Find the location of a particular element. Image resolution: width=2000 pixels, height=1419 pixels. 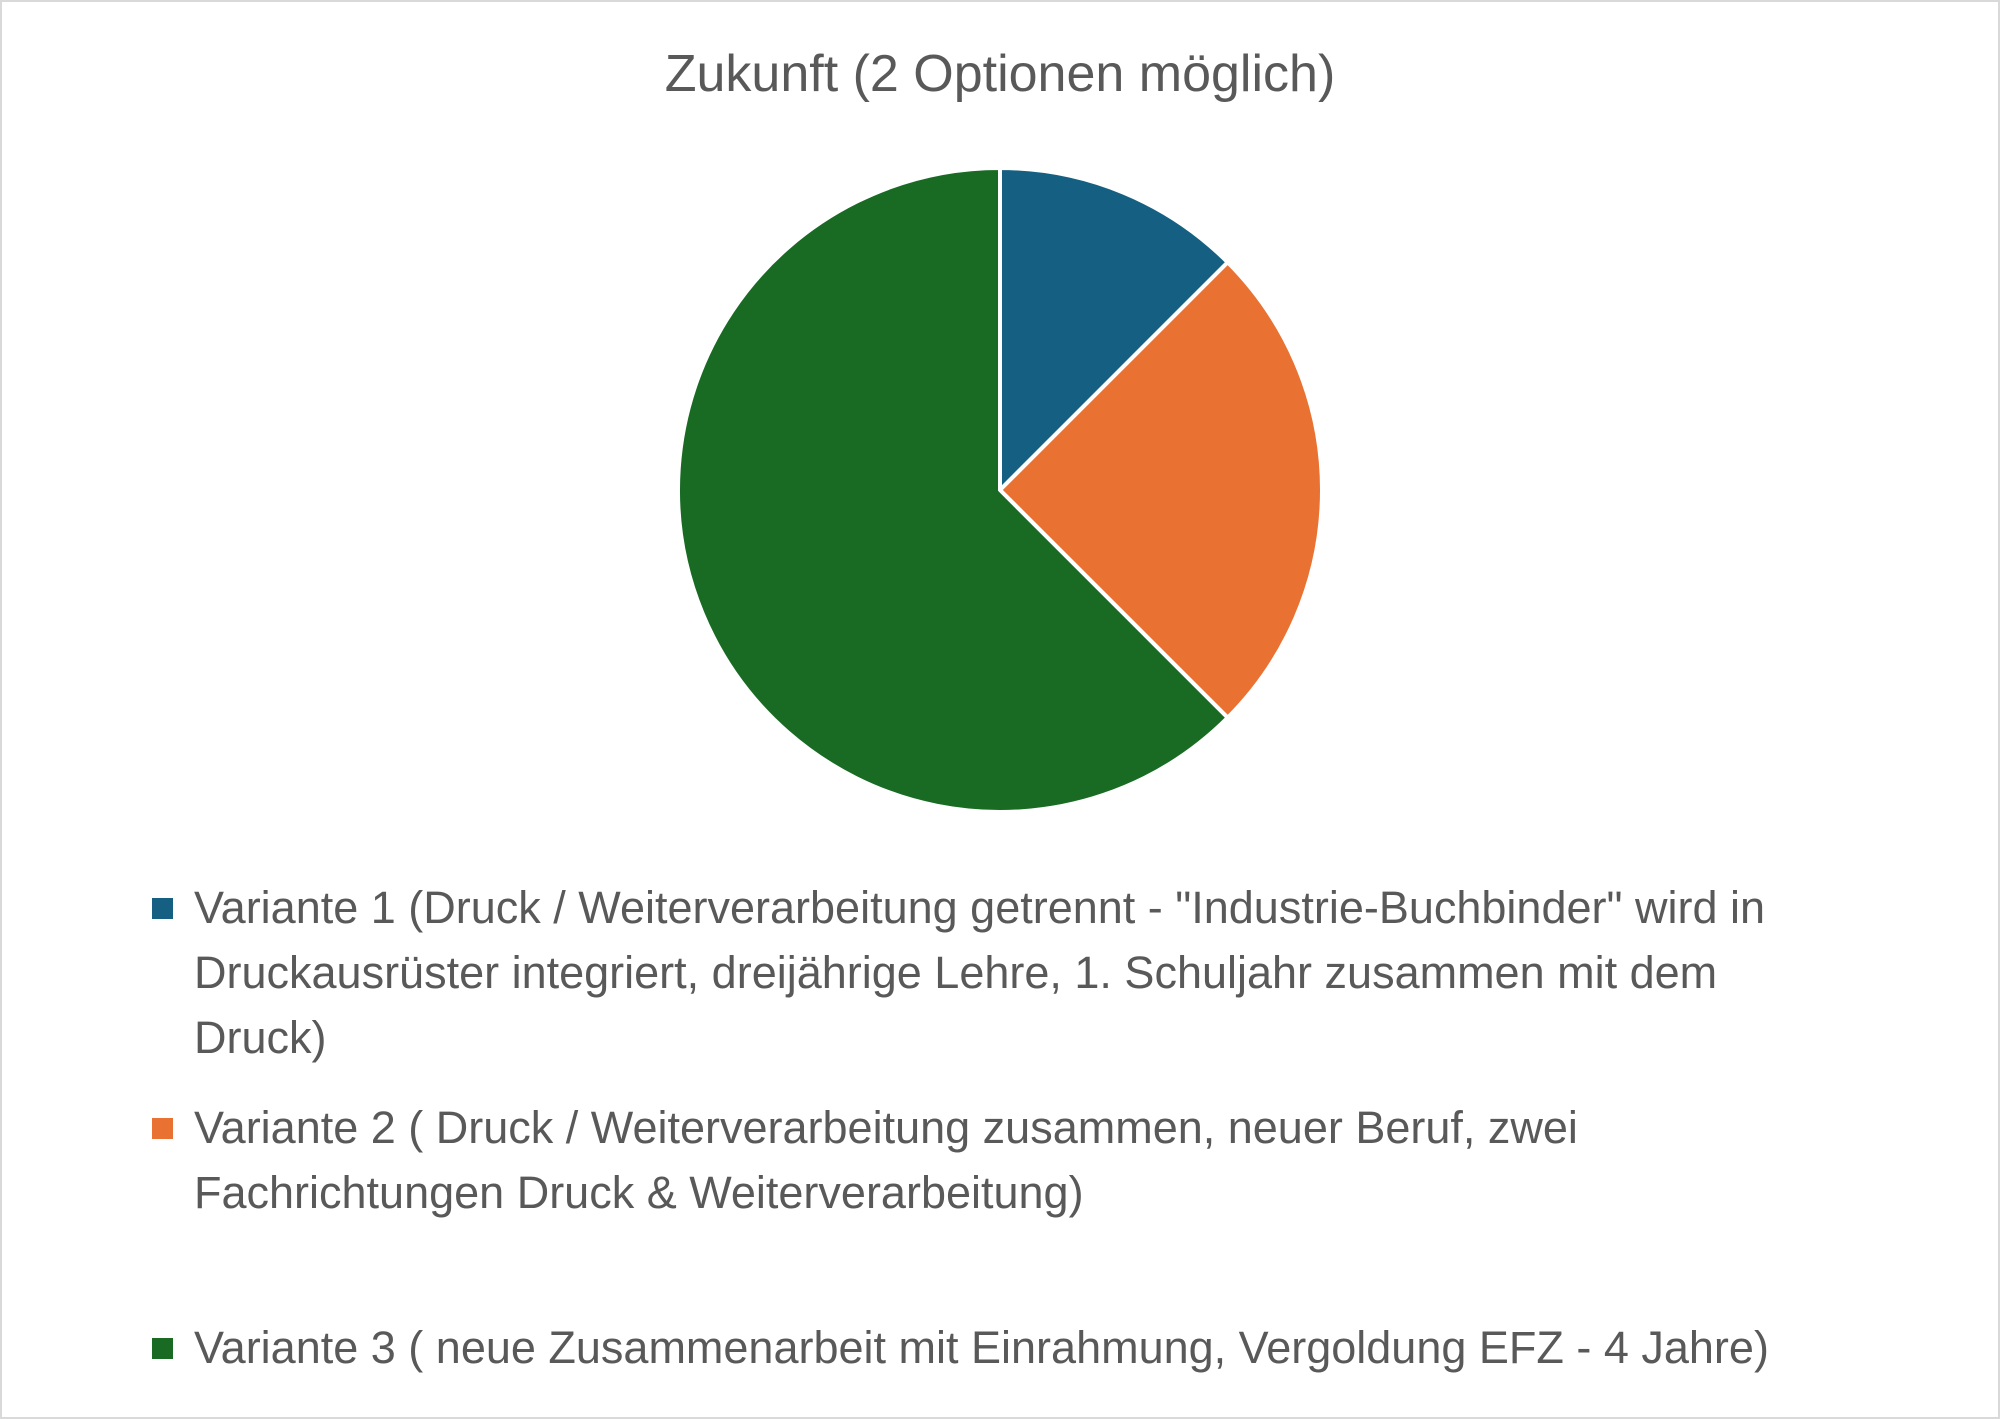

chart-title: Zukunft (2 Optionen möglich) is located at coordinates (1000, 74).